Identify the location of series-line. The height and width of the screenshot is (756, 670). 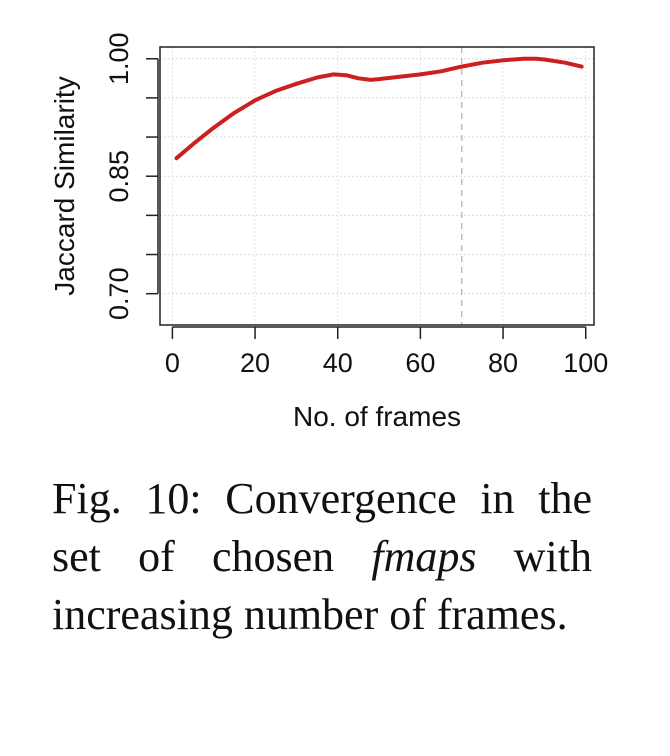
(379, 108).